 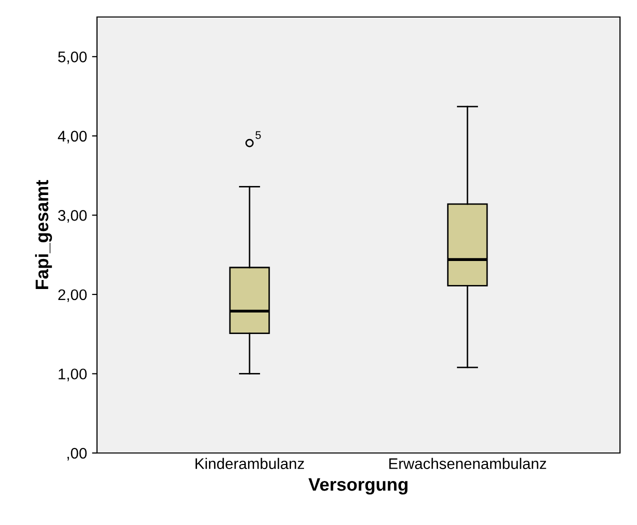 I want to click on y-tick-label: 1,00, so click(x=72, y=375).